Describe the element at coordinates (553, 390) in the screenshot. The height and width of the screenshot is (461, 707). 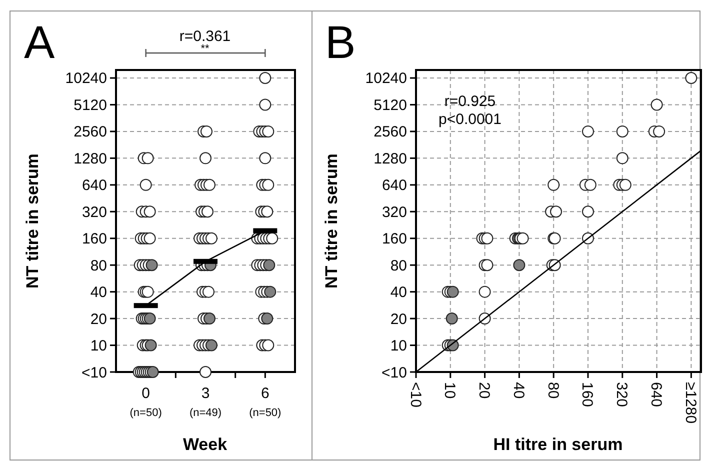
I see `x-tick-label: 80` at that location.